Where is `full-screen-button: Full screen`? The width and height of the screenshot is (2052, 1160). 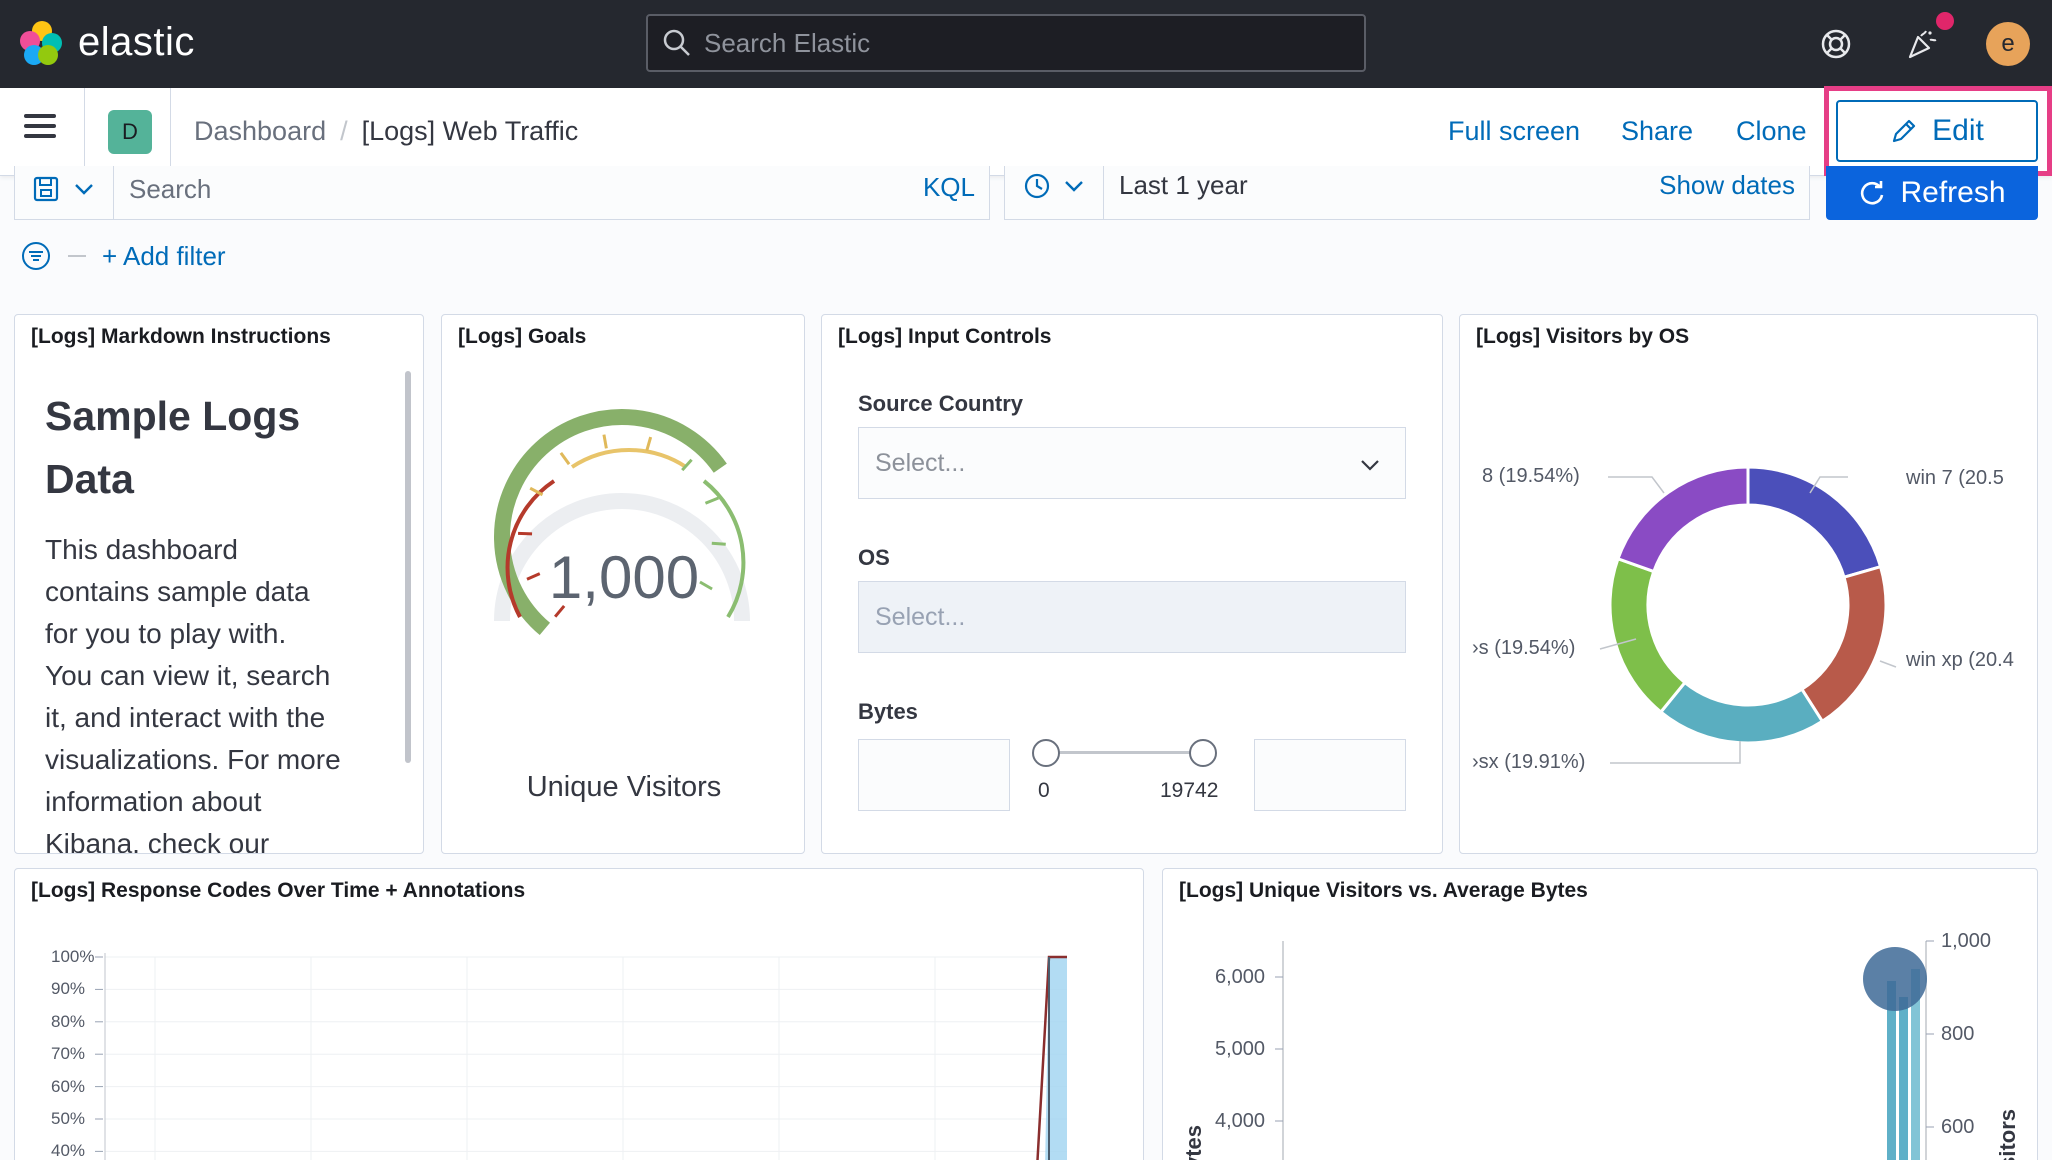 full-screen-button: Full screen is located at coordinates (1514, 131).